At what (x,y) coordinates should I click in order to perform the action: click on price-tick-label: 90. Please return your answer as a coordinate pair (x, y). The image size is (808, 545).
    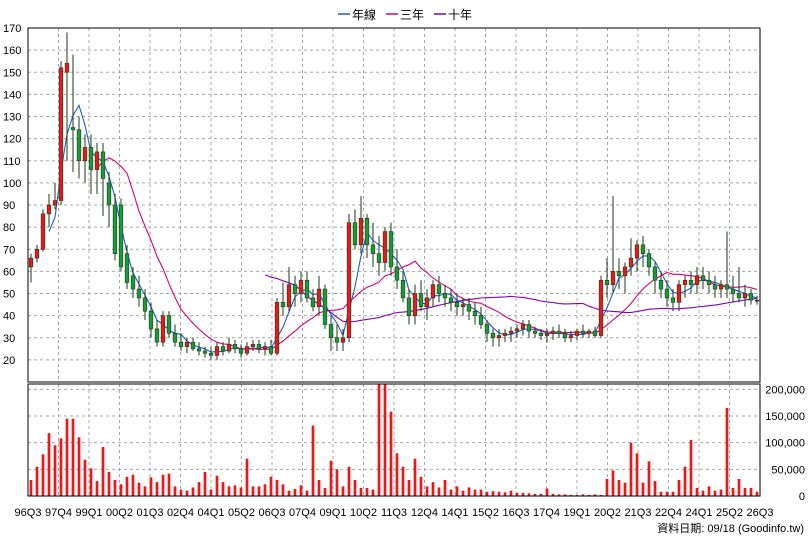
    Looking at the image, I should click on (9, 206).